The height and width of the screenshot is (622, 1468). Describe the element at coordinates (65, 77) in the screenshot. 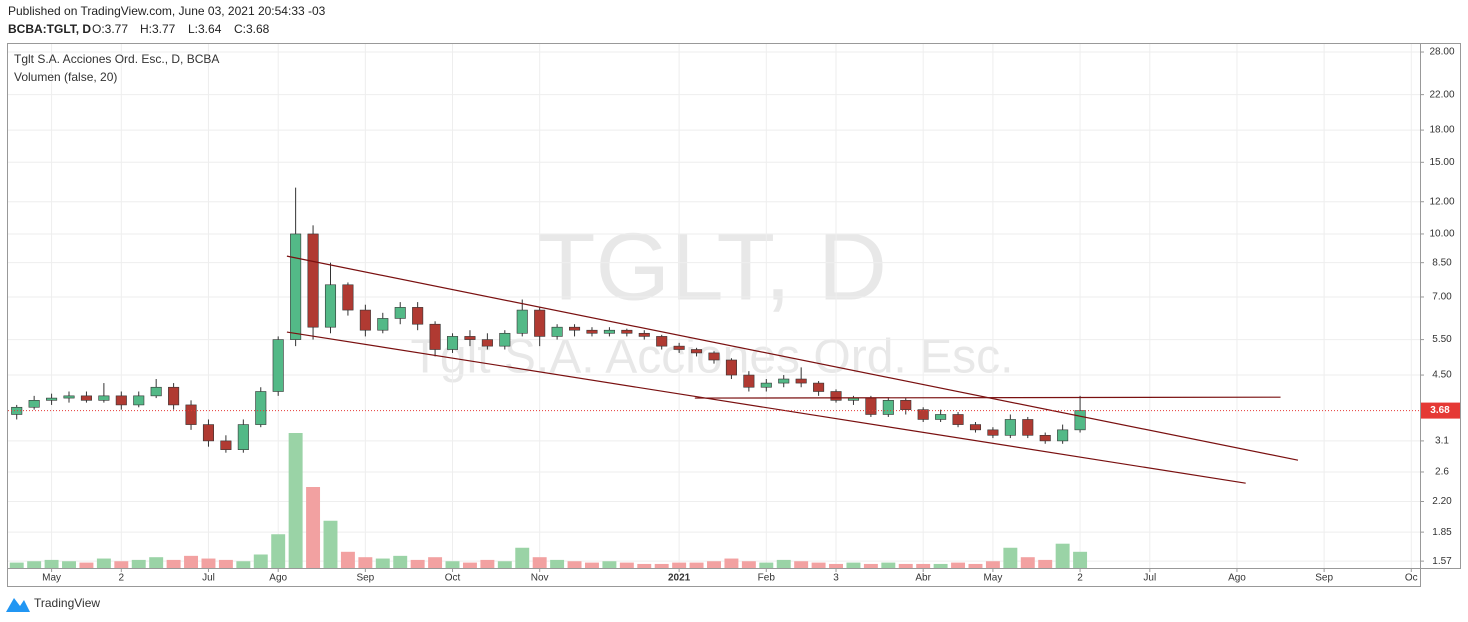

I see `legend-volume: Volumen (false, 20)` at that location.